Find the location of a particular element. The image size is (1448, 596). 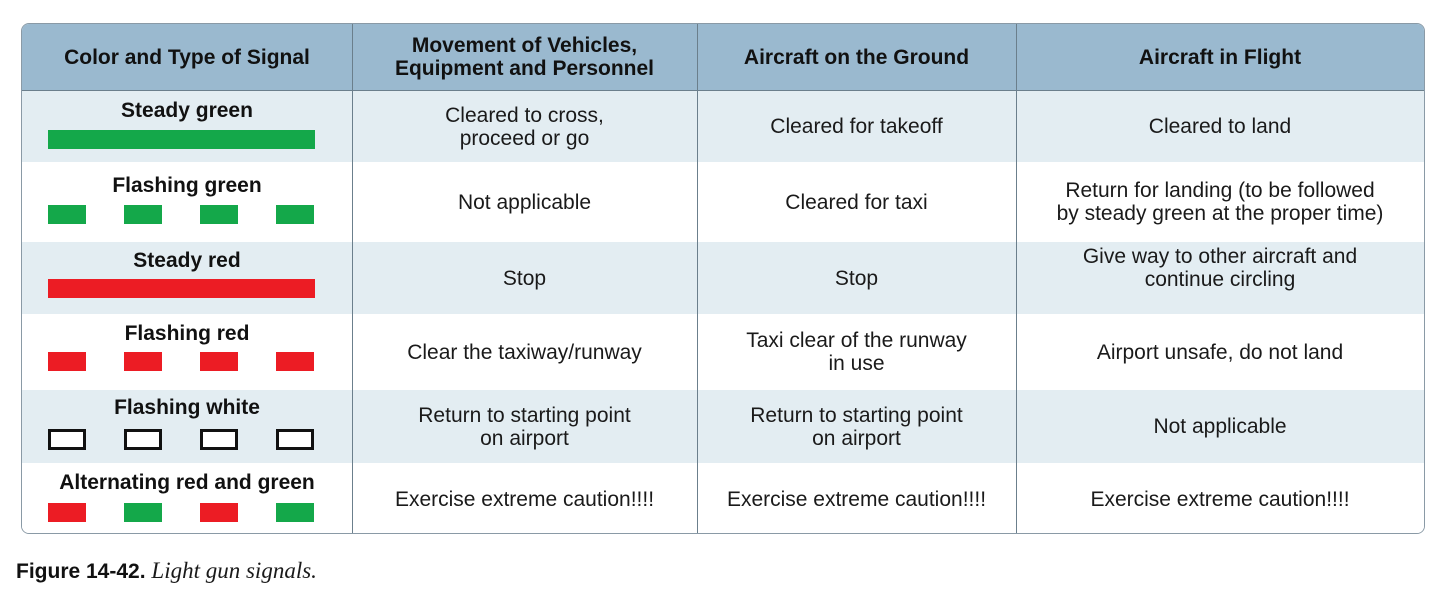

signal-cell: Flashing green is located at coordinates (187, 202).